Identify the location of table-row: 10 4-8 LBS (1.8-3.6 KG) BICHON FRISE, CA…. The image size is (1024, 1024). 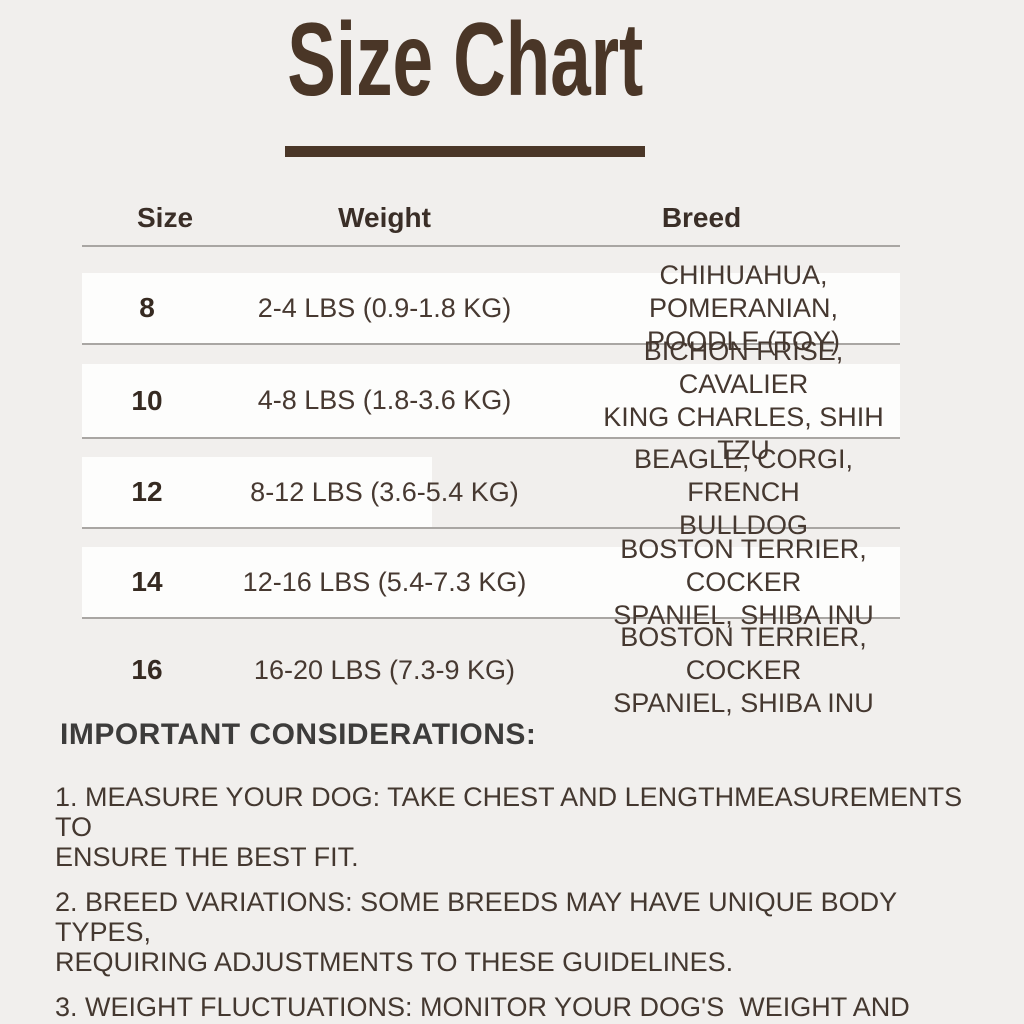
(491, 400).